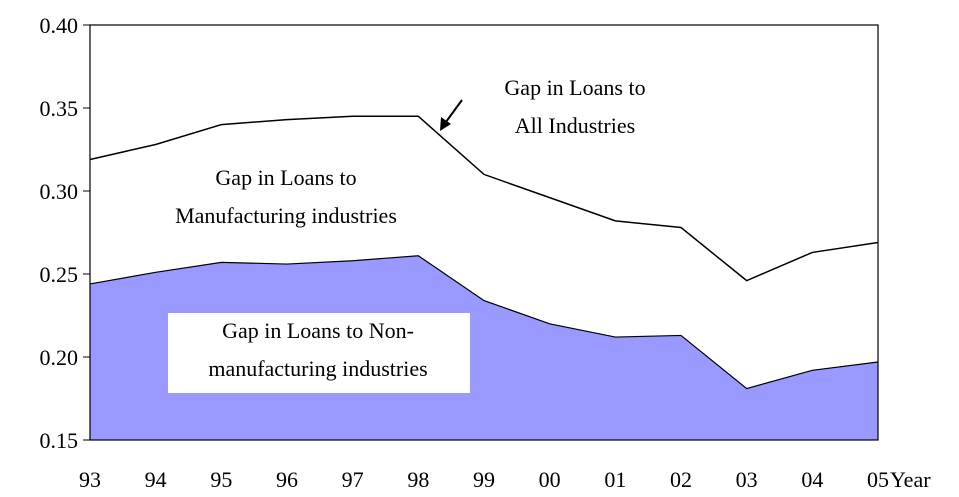 The height and width of the screenshot is (497, 959). I want to click on y-tick-label: 0.35, so click(59, 108).